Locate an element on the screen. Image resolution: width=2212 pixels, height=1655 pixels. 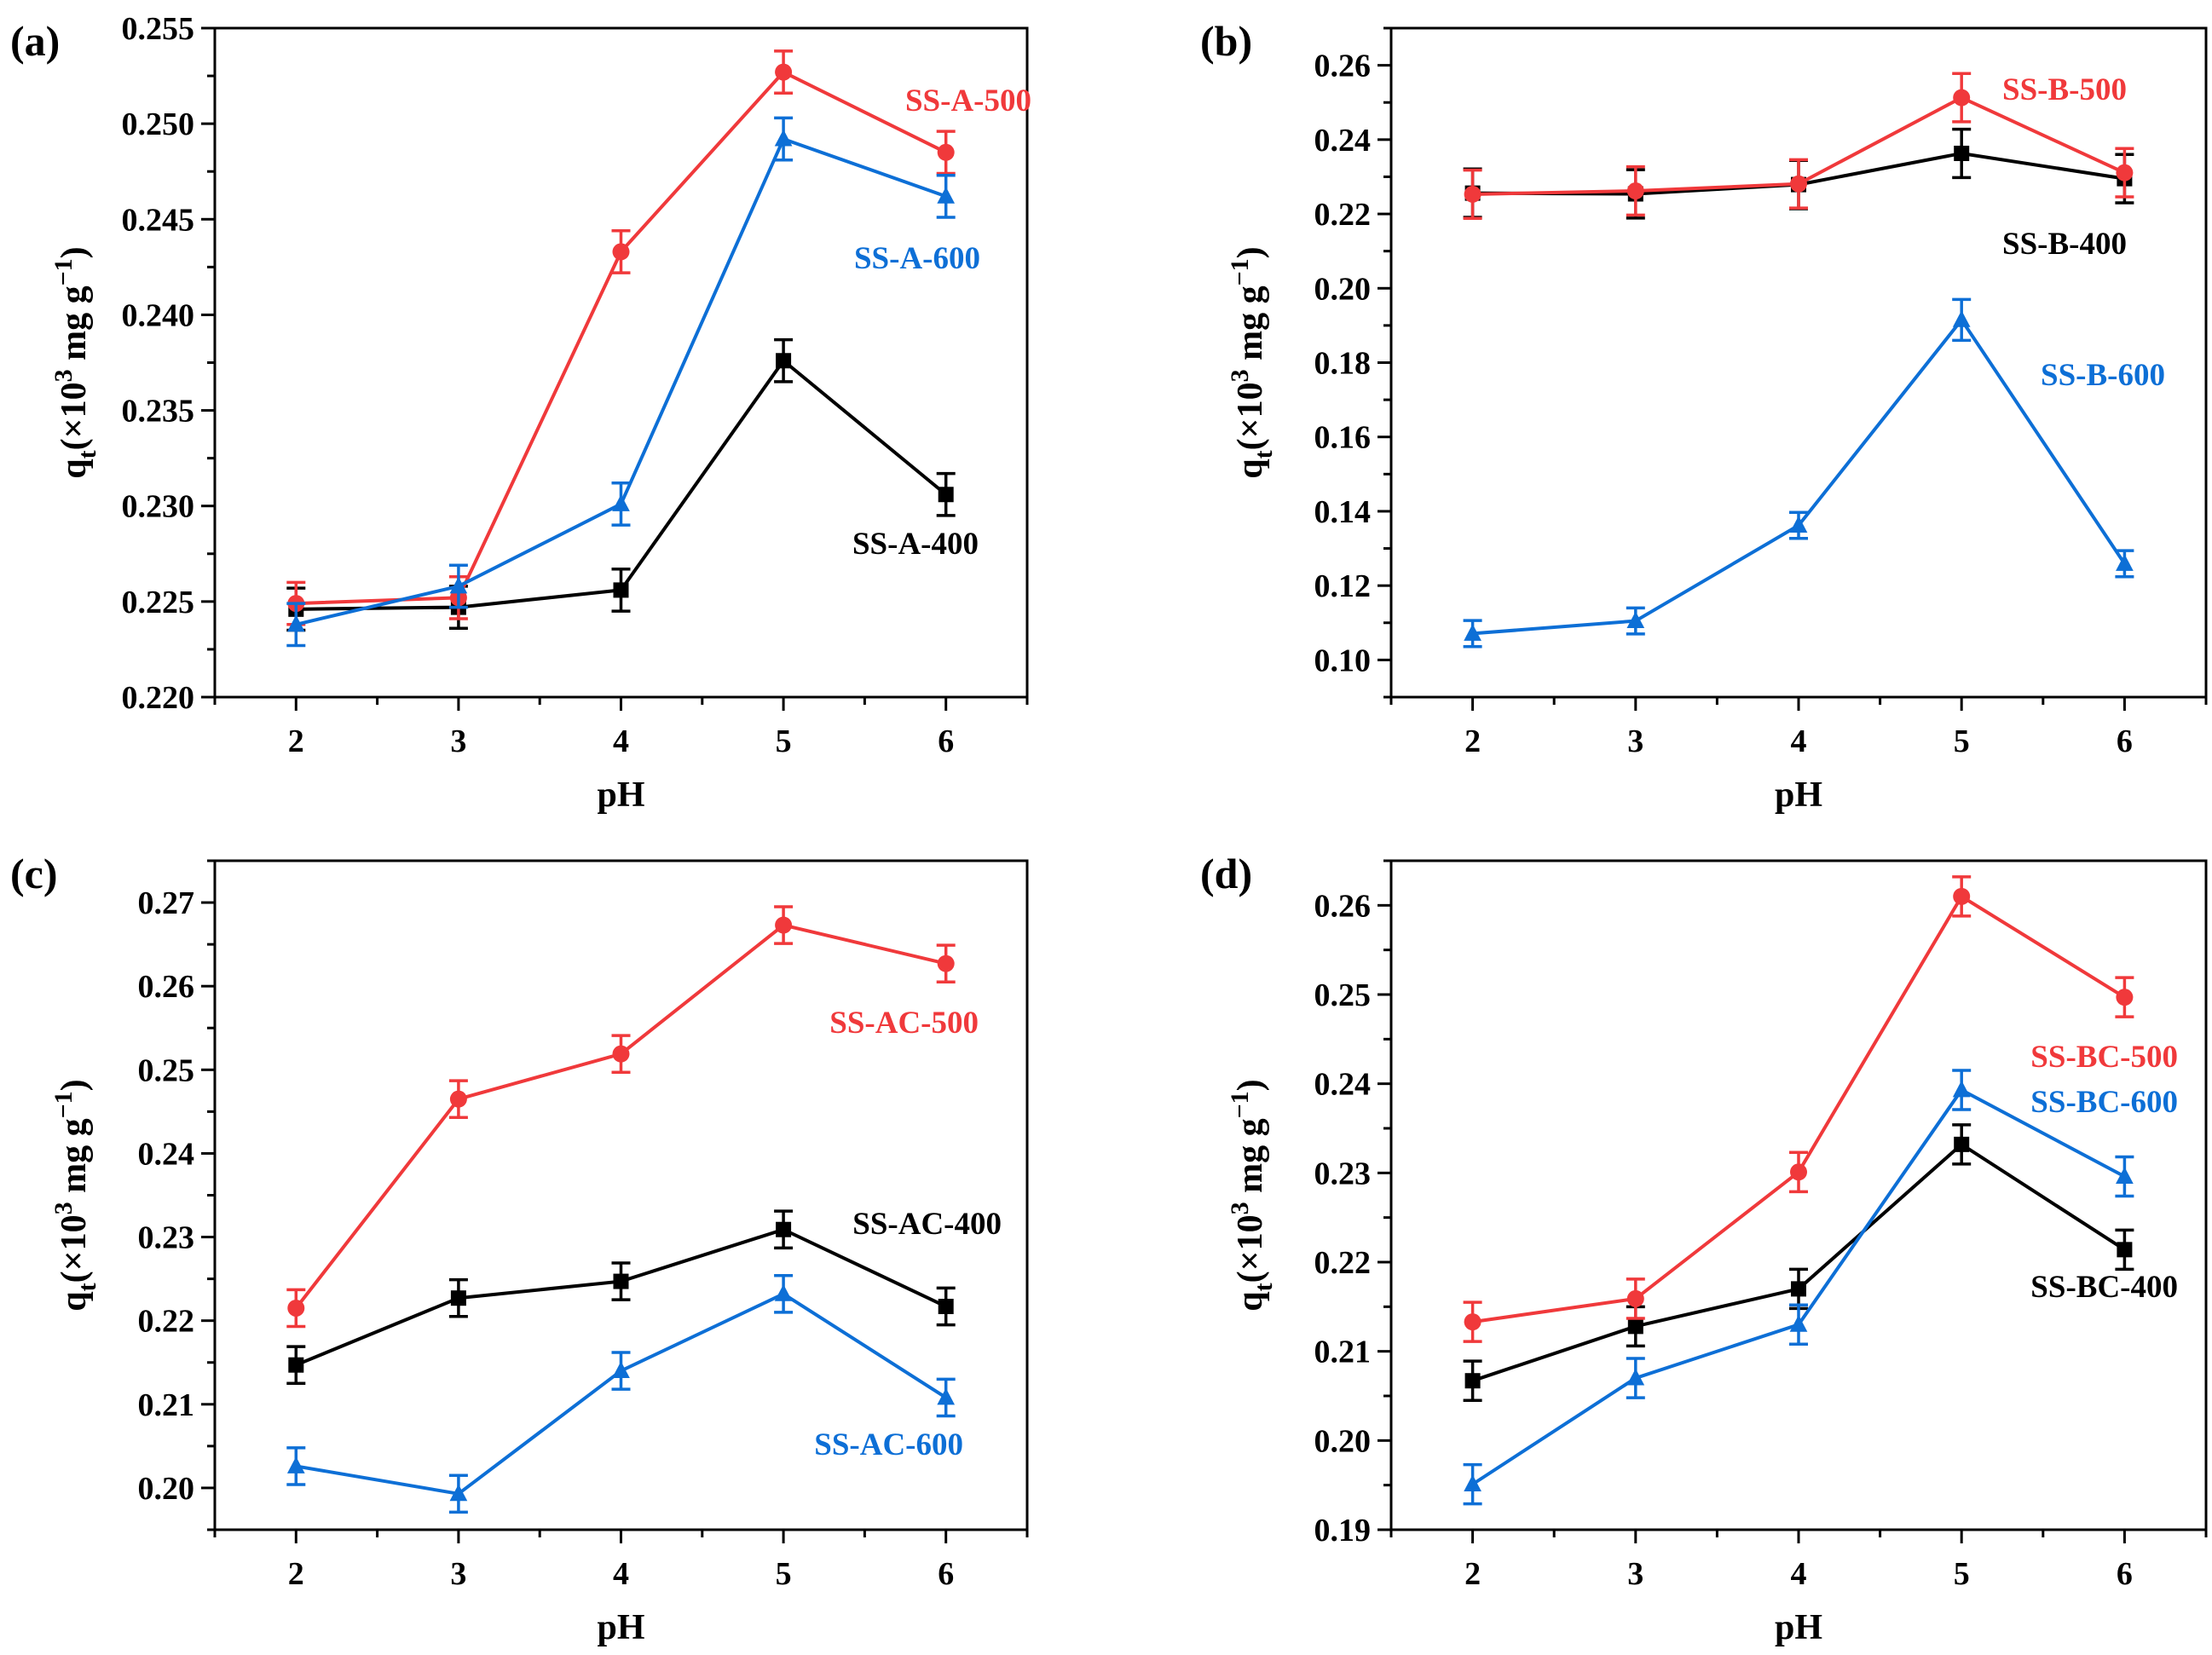
series-SS-A-400: SS-A-400 is located at coordinates (632, 484).